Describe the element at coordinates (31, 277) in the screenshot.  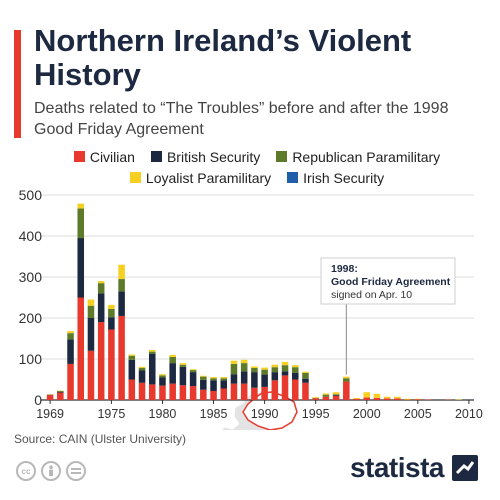
I see `y-tick-label: 300` at that location.